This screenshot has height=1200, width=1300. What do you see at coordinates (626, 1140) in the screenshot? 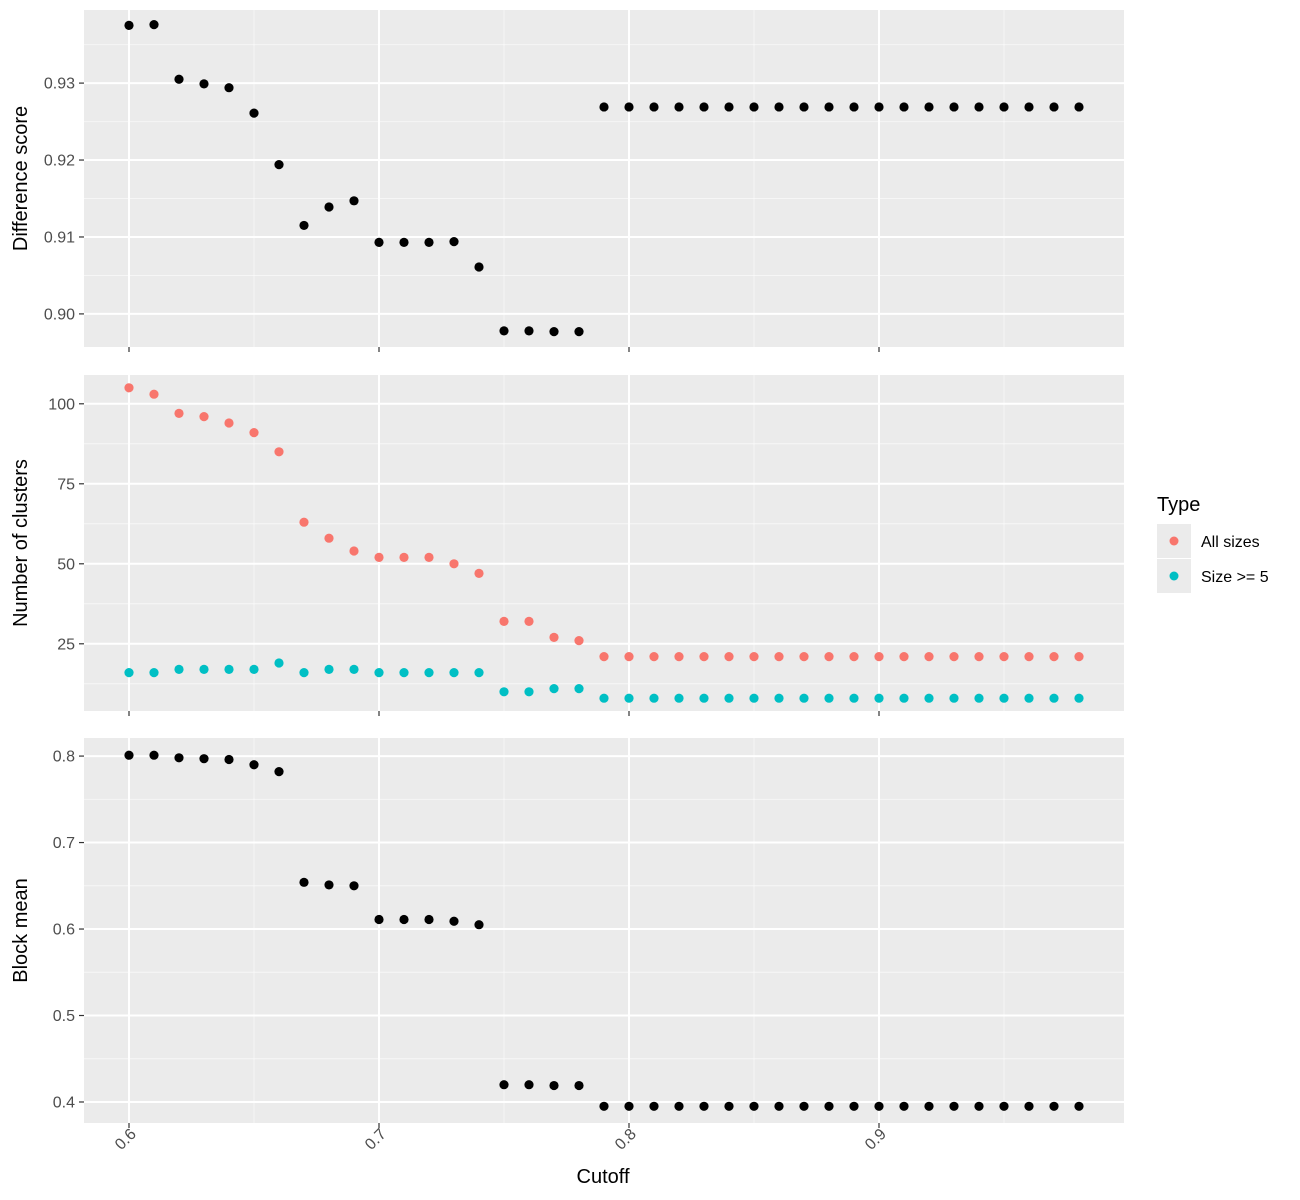
I see `x-tick-label: 0.8` at bounding box center [626, 1140].